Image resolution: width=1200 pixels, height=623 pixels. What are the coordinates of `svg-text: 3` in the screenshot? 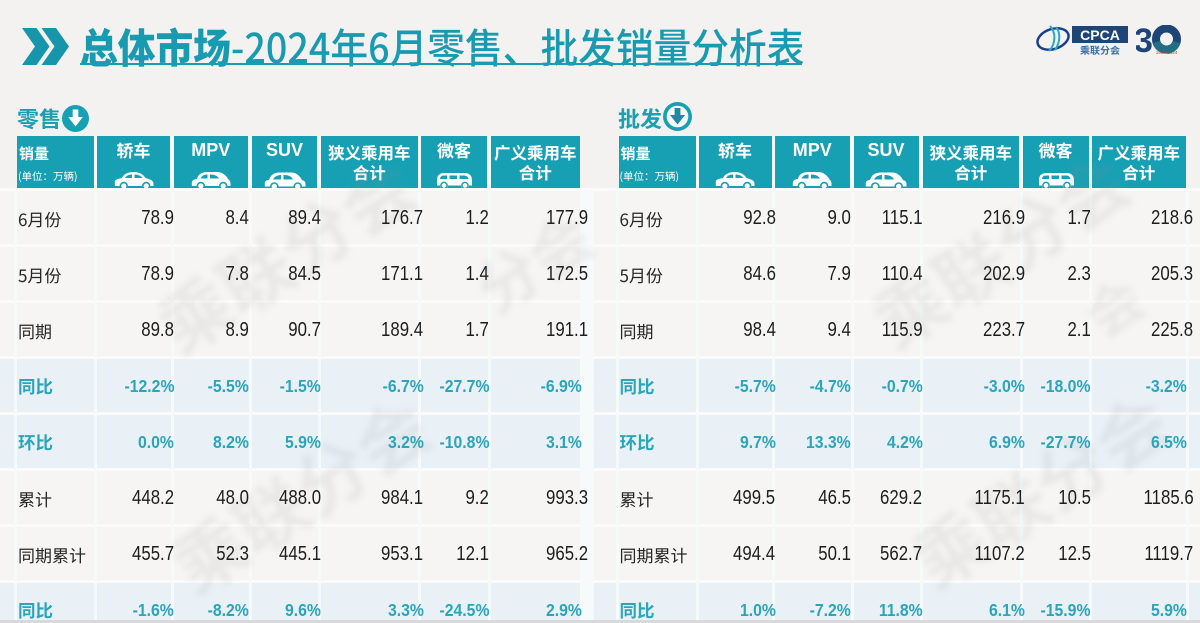 It's located at (1144, 41).